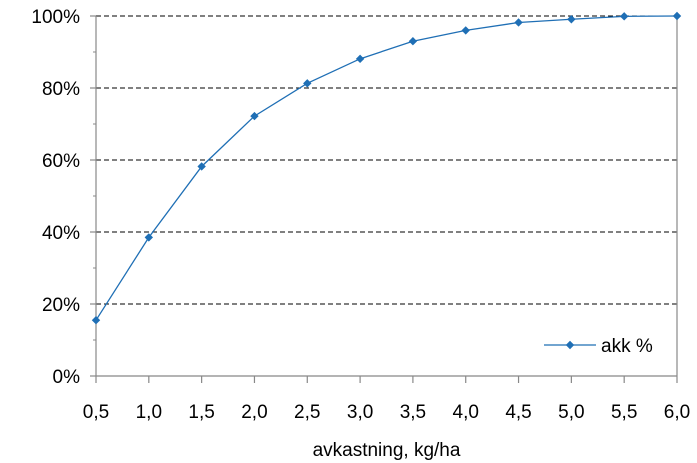  I want to click on x-tick-label: 5,5, so click(624, 412).